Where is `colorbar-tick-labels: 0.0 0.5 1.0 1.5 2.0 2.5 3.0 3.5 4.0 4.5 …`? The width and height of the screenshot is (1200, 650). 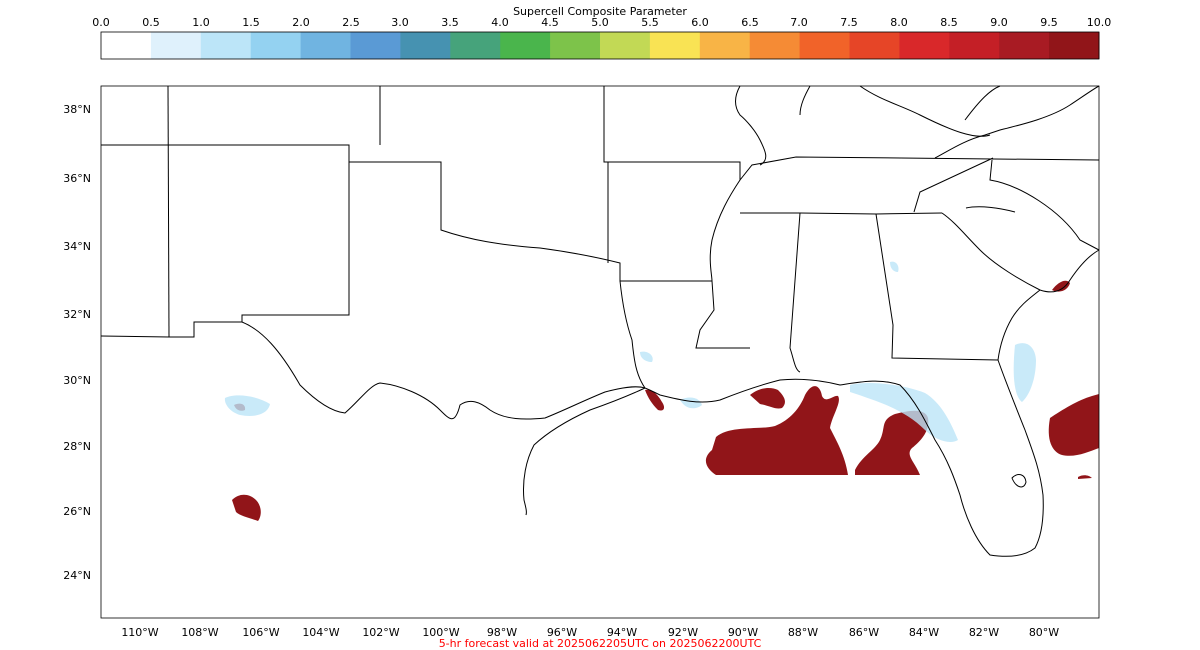 colorbar-tick-labels: 0.0 0.5 1.0 1.5 2.0 2.5 3.0 3.5 4.0 4.5 … is located at coordinates (601, 22).